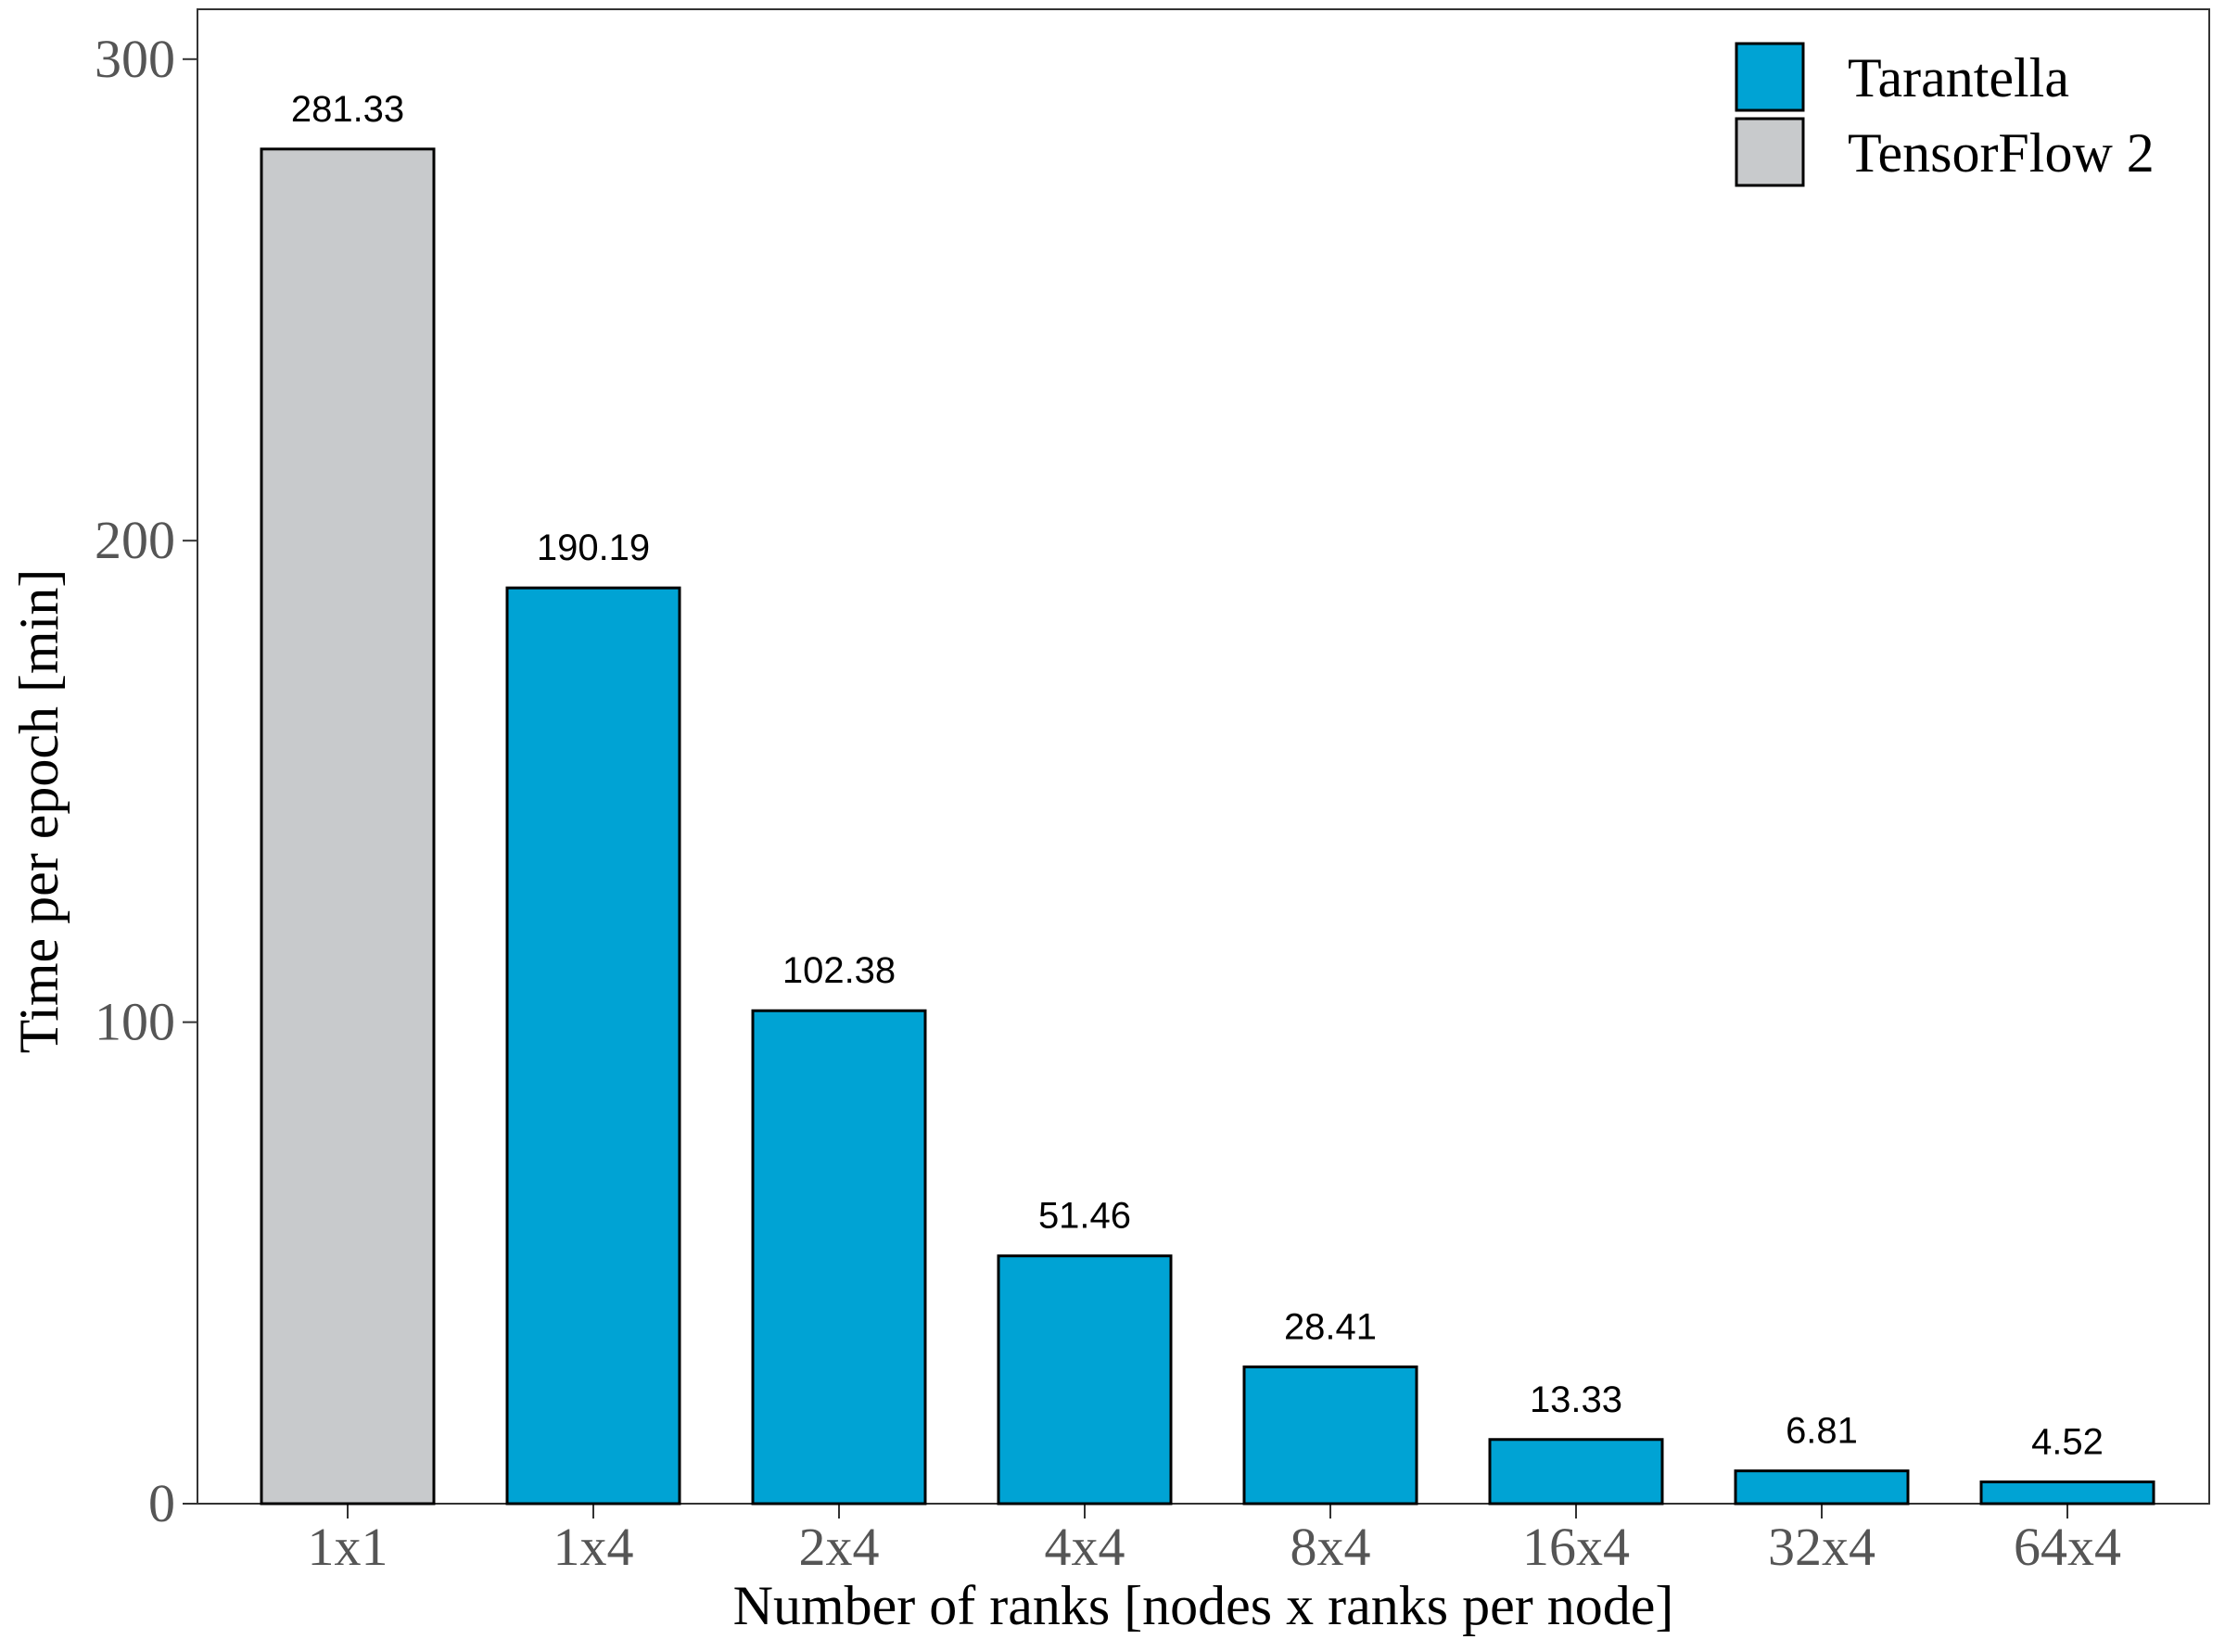 The image size is (2225, 1652). What do you see at coordinates (1821, 1547) in the screenshot?
I see `x-tick-label-32x4: 32x4` at bounding box center [1821, 1547].